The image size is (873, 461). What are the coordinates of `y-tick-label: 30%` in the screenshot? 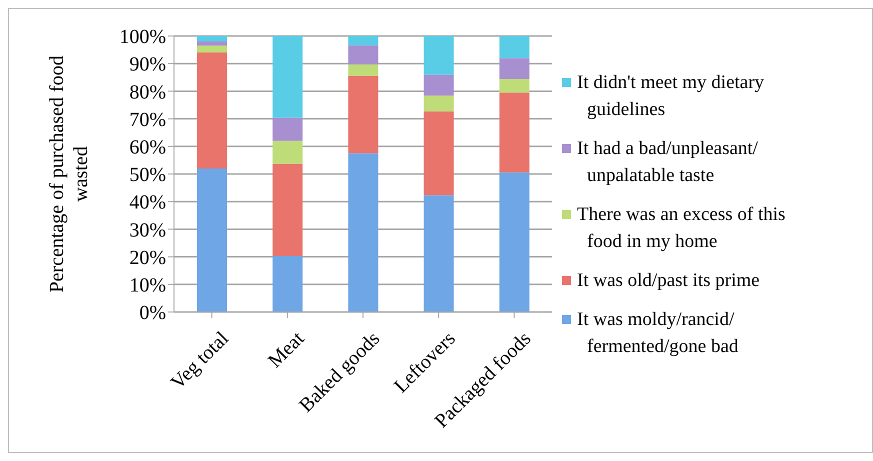 It's located at (147, 230).